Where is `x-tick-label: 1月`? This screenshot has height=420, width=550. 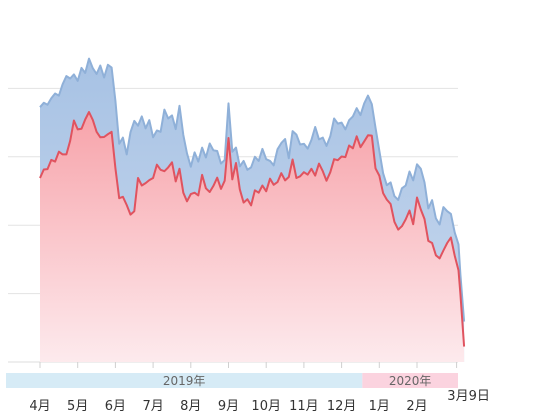 x-tick-label: 1月 is located at coordinates (379, 406).